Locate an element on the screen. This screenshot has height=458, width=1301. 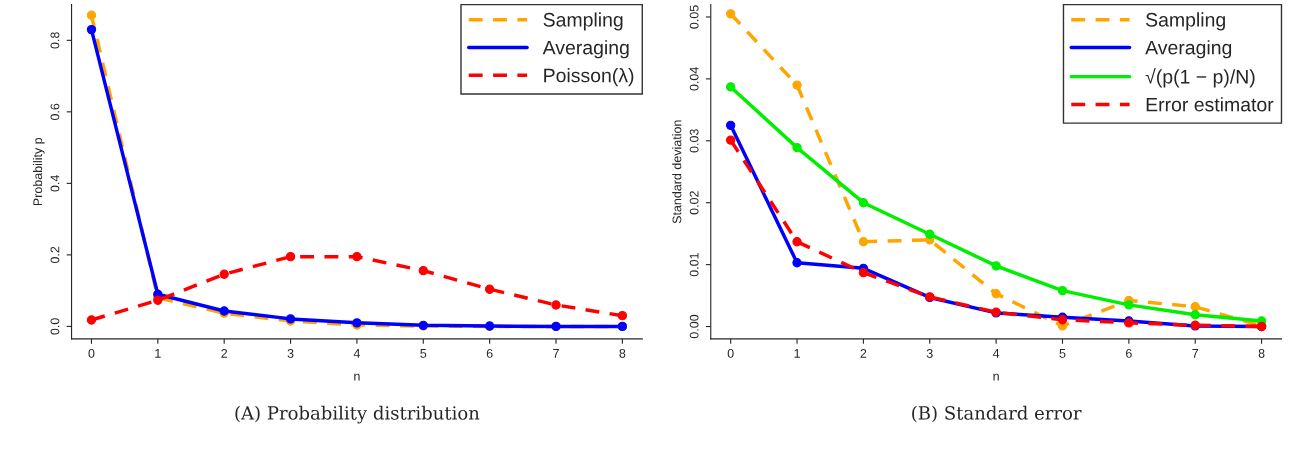
y-tick-label: 0.01 is located at coordinates (694, 265).